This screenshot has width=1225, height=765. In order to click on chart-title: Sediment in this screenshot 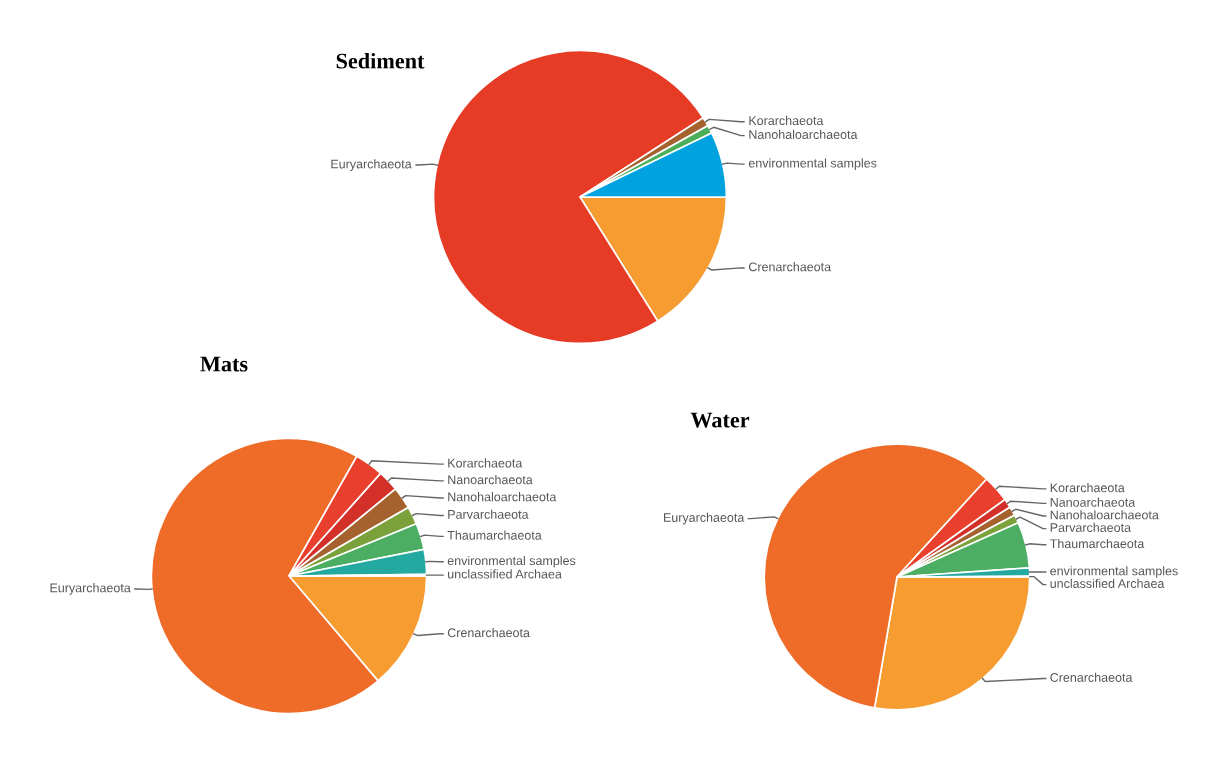, I will do `click(380, 60)`.